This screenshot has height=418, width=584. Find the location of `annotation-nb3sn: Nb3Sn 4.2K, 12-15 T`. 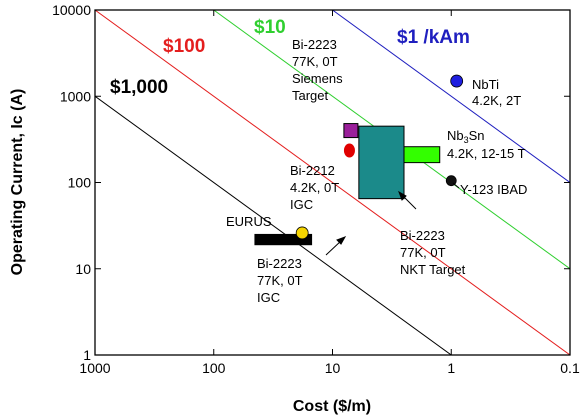

annotation-nb3sn: Nb3Sn 4.2K, 12-15 T is located at coordinates (486, 144).